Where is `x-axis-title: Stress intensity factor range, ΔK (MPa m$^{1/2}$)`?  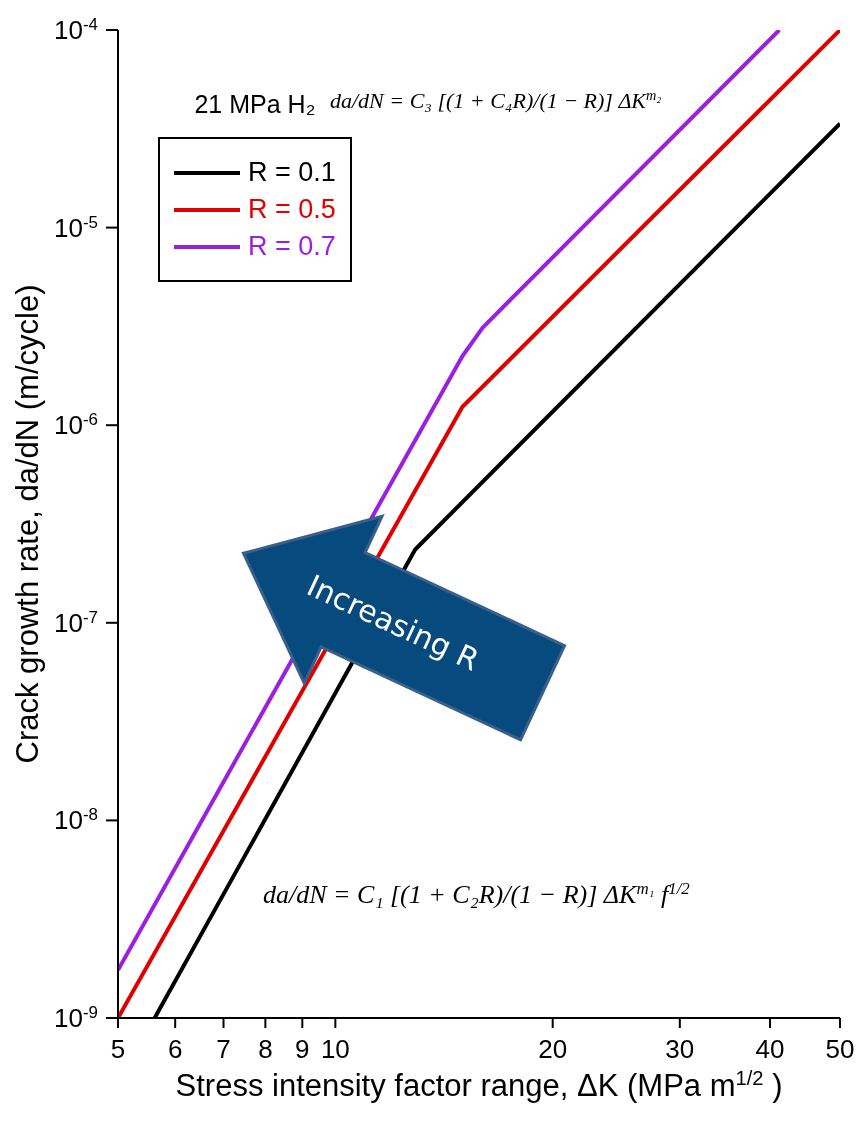 x-axis-title: Stress intensity factor range, ΔK (MPa m$^{1/2}$) is located at coordinates (479, 1085).